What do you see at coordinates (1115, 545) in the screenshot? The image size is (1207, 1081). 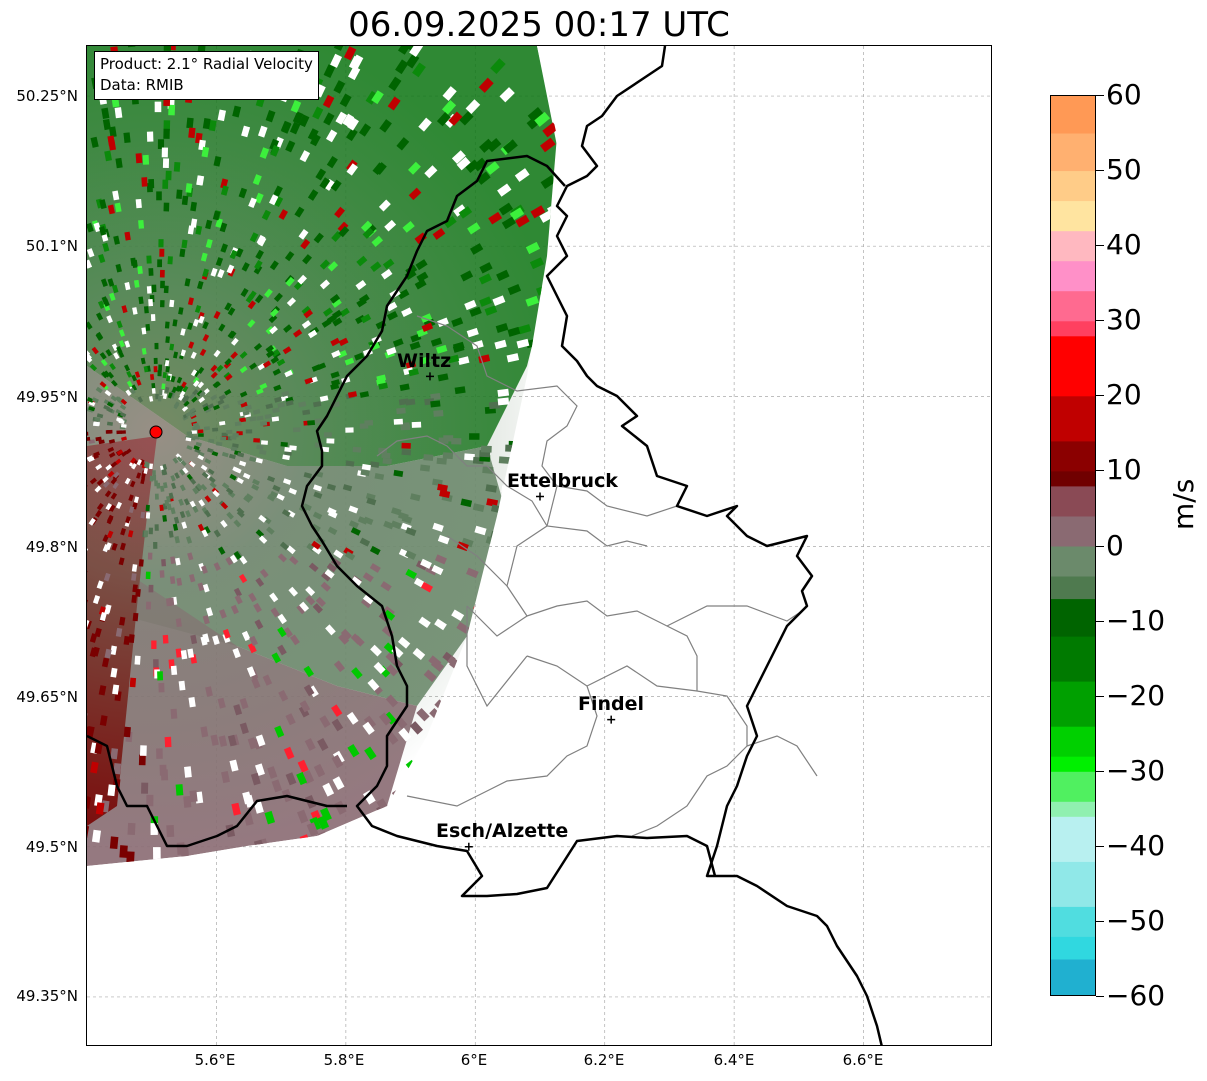 I see `colorbar-tick-label: 0` at bounding box center [1115, 545].